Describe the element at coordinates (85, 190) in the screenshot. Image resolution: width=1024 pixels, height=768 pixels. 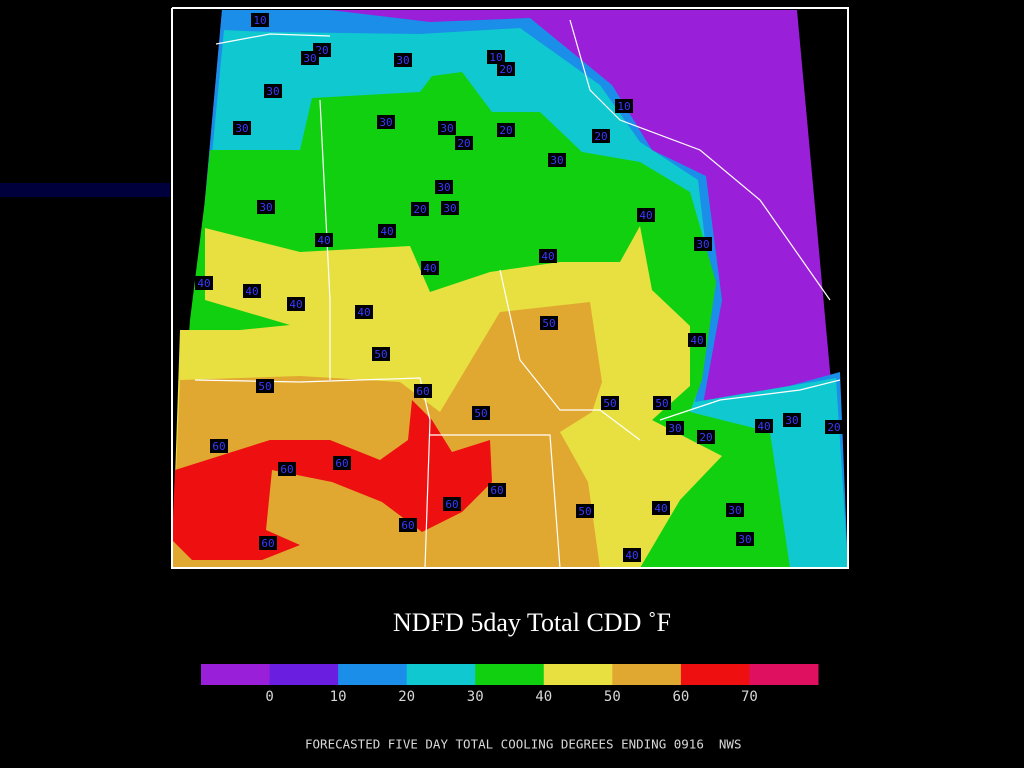
I see `side-bar` at that location.